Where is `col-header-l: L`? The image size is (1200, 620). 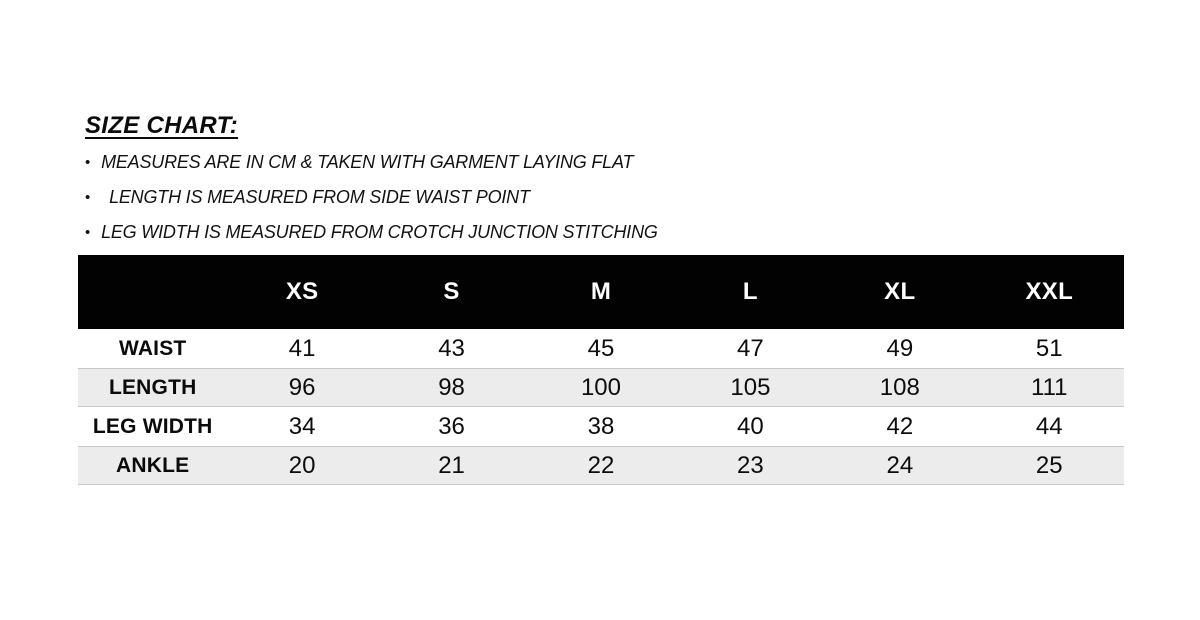 col-header-l: L is located at coordinates (750, 292).